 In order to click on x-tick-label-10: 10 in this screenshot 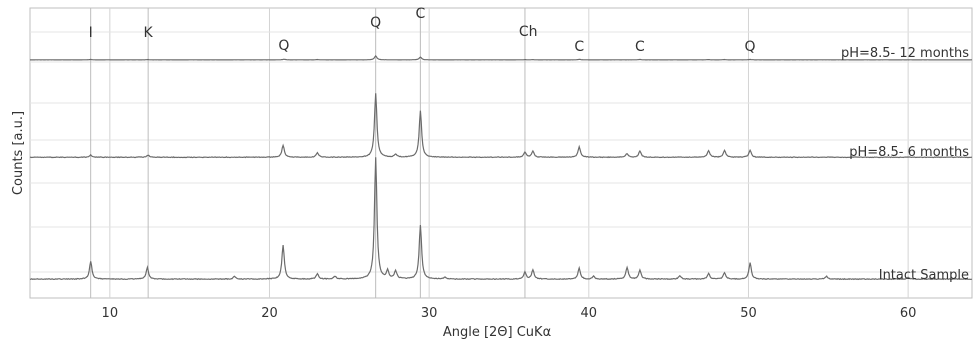, I will do `click(110, 313)`.